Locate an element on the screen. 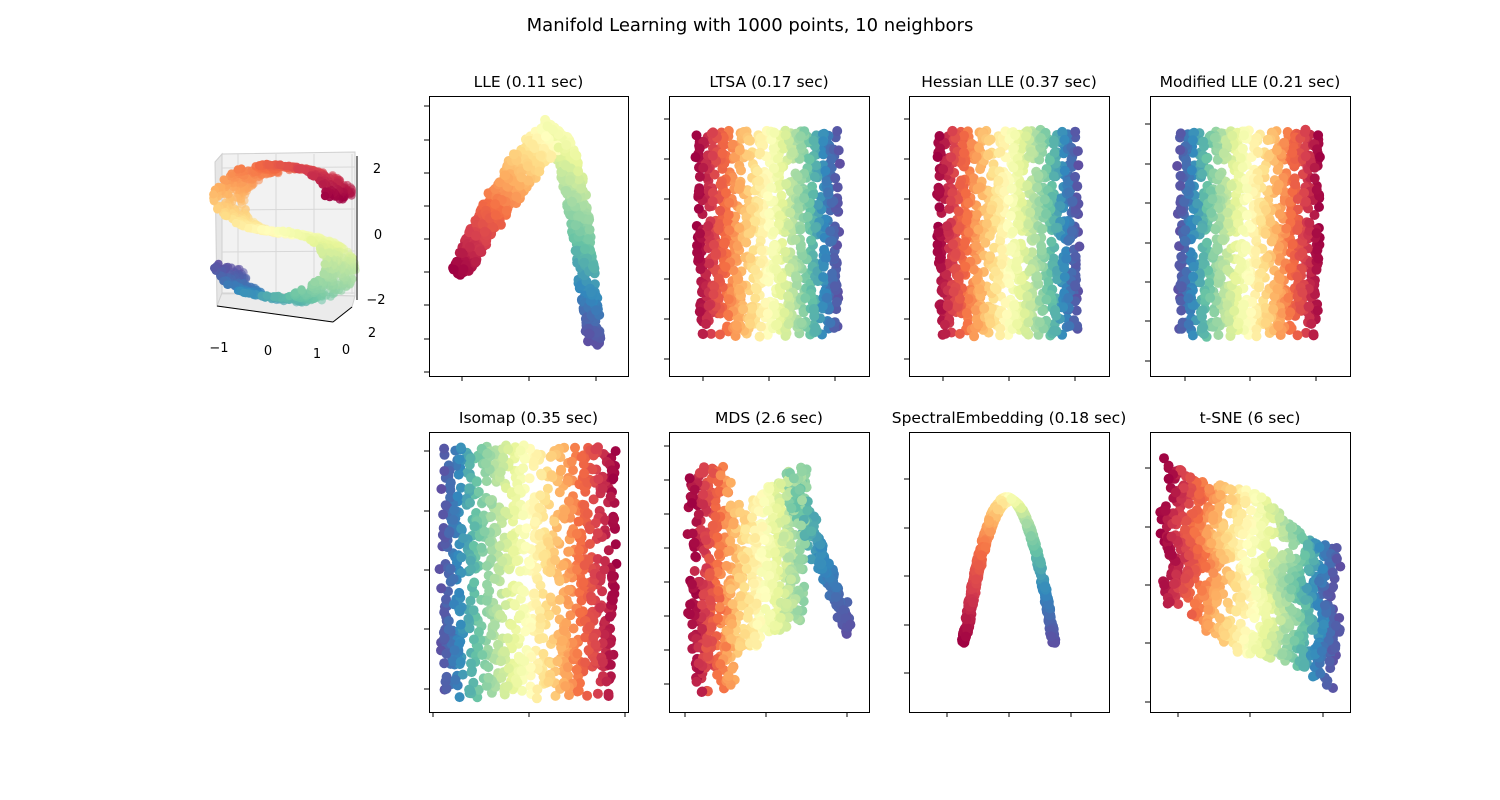 The image size is (1500, 800). scatter-points is located at coordinates (1008, 233).